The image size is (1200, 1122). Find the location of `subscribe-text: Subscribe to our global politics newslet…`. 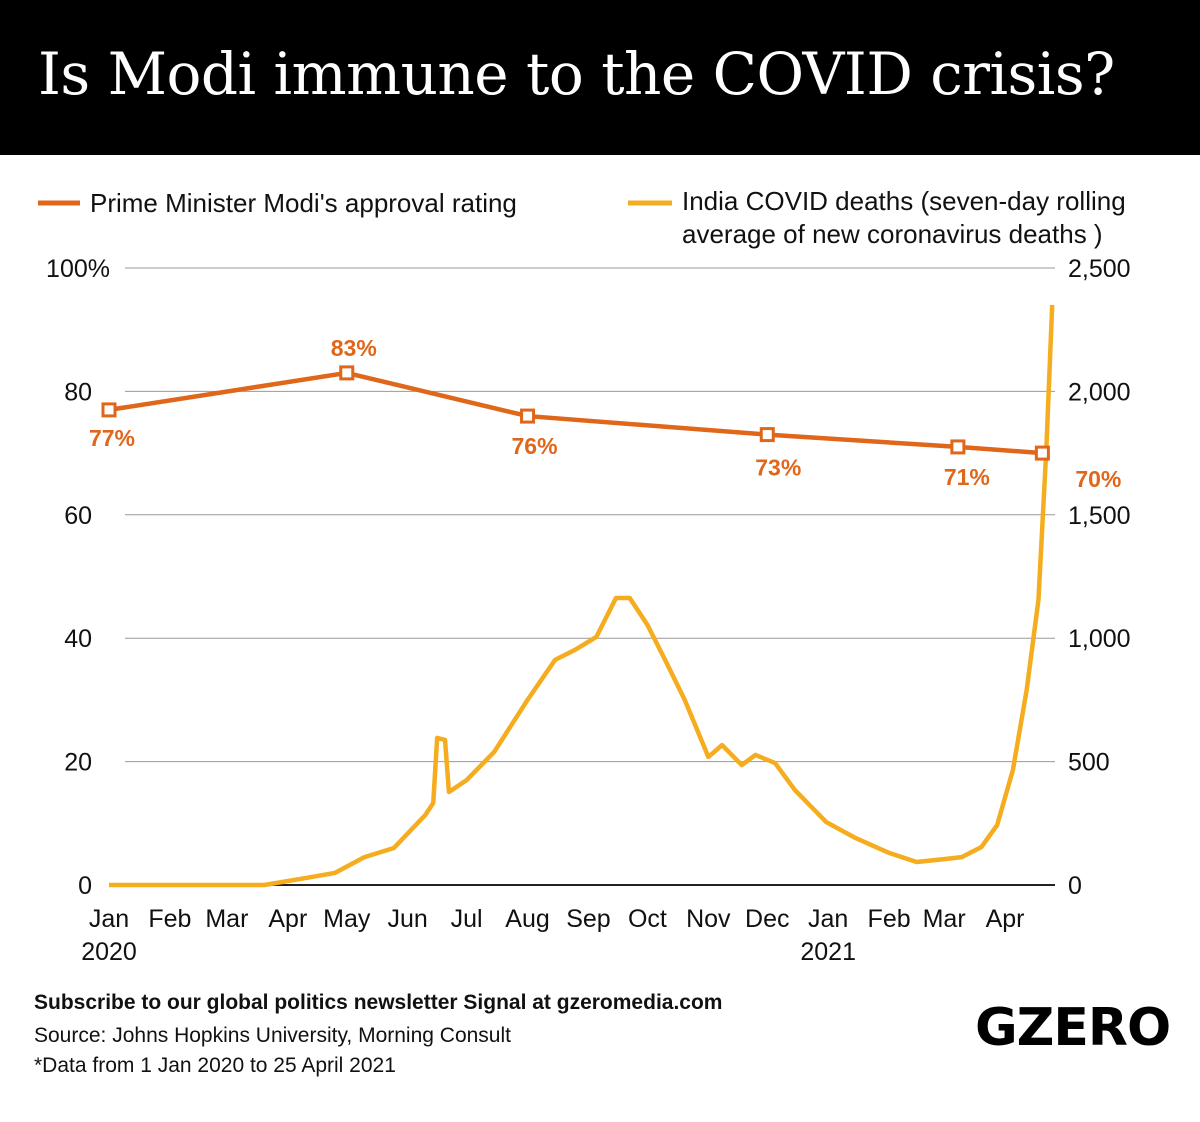

subscribe-text: Subscribe to our global politics newslet… is located at coordinates (378, 1002).